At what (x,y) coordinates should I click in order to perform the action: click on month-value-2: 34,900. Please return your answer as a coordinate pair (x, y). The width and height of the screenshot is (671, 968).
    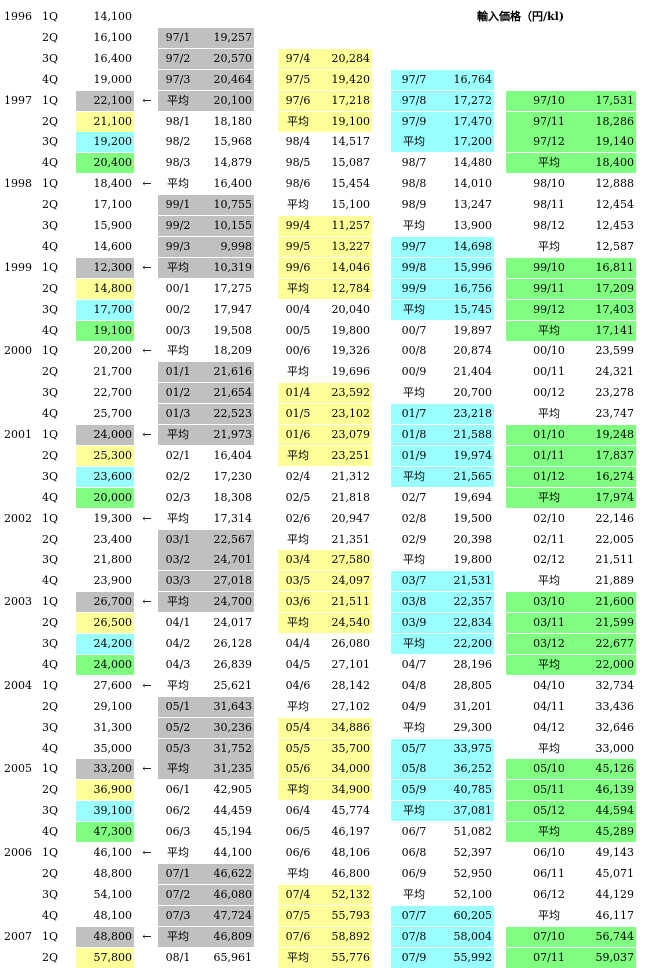
    Looking at the image, I should click on (345, 790).